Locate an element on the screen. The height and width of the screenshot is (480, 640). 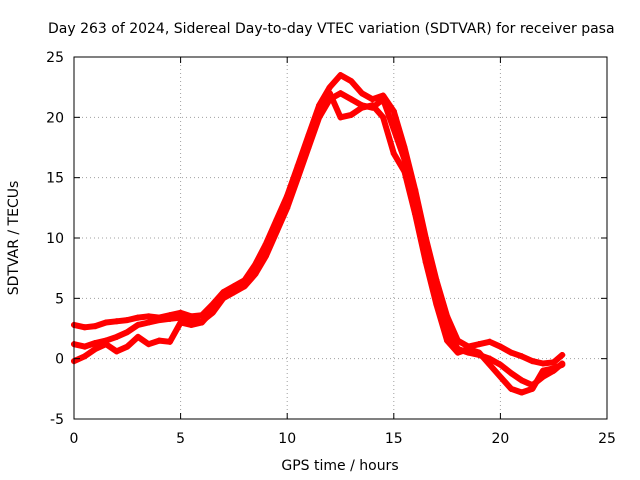
y-tick-label: 25 is located at coordinates (55, 58).